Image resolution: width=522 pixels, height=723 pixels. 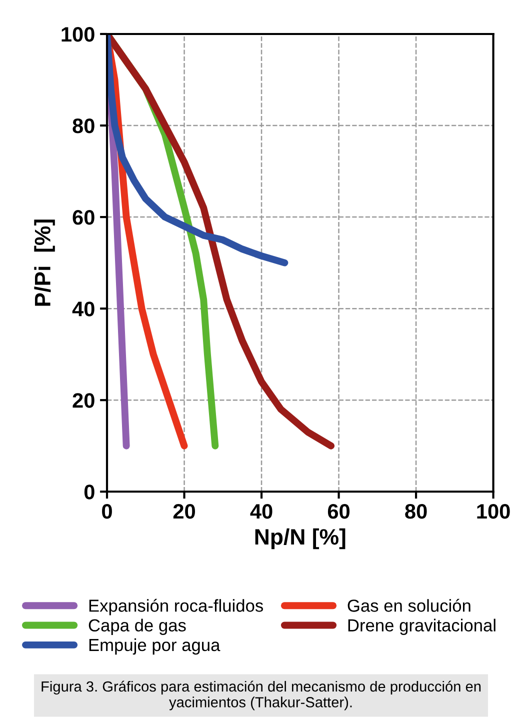 I want to click on legend-label: Empuje por agua, so click(x=154, y=646).